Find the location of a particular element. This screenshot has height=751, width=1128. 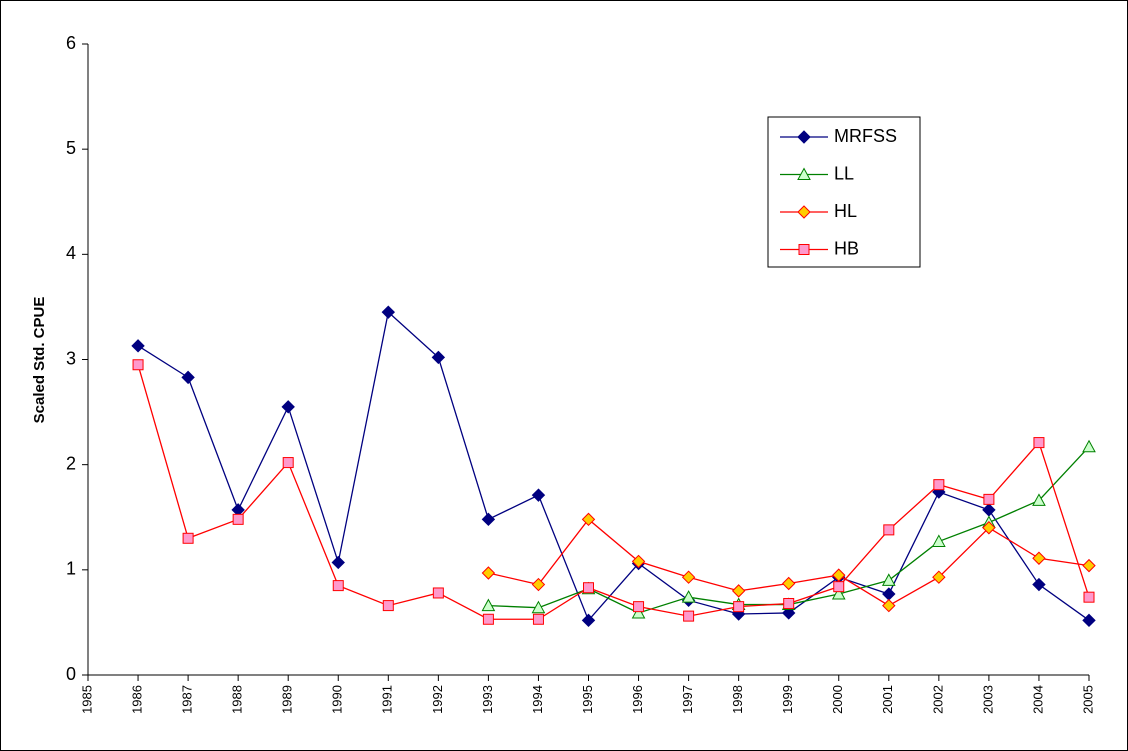

x-tick-label: 1998 is located at coordinates (737, 699).